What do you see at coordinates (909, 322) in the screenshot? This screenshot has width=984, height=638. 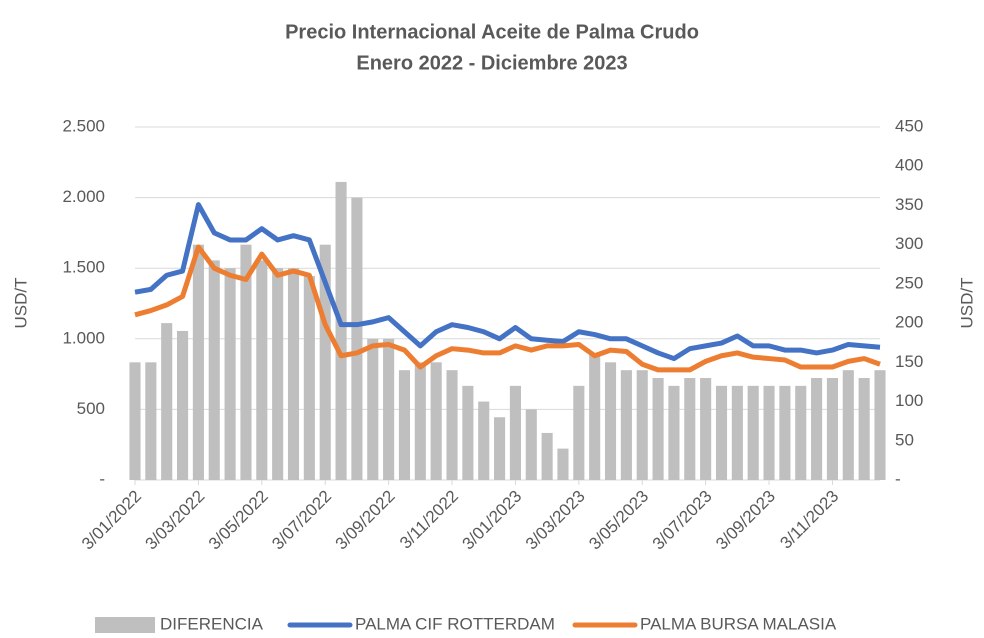 I see `y2-tick-label: 200` at bounding box center [909, 322].